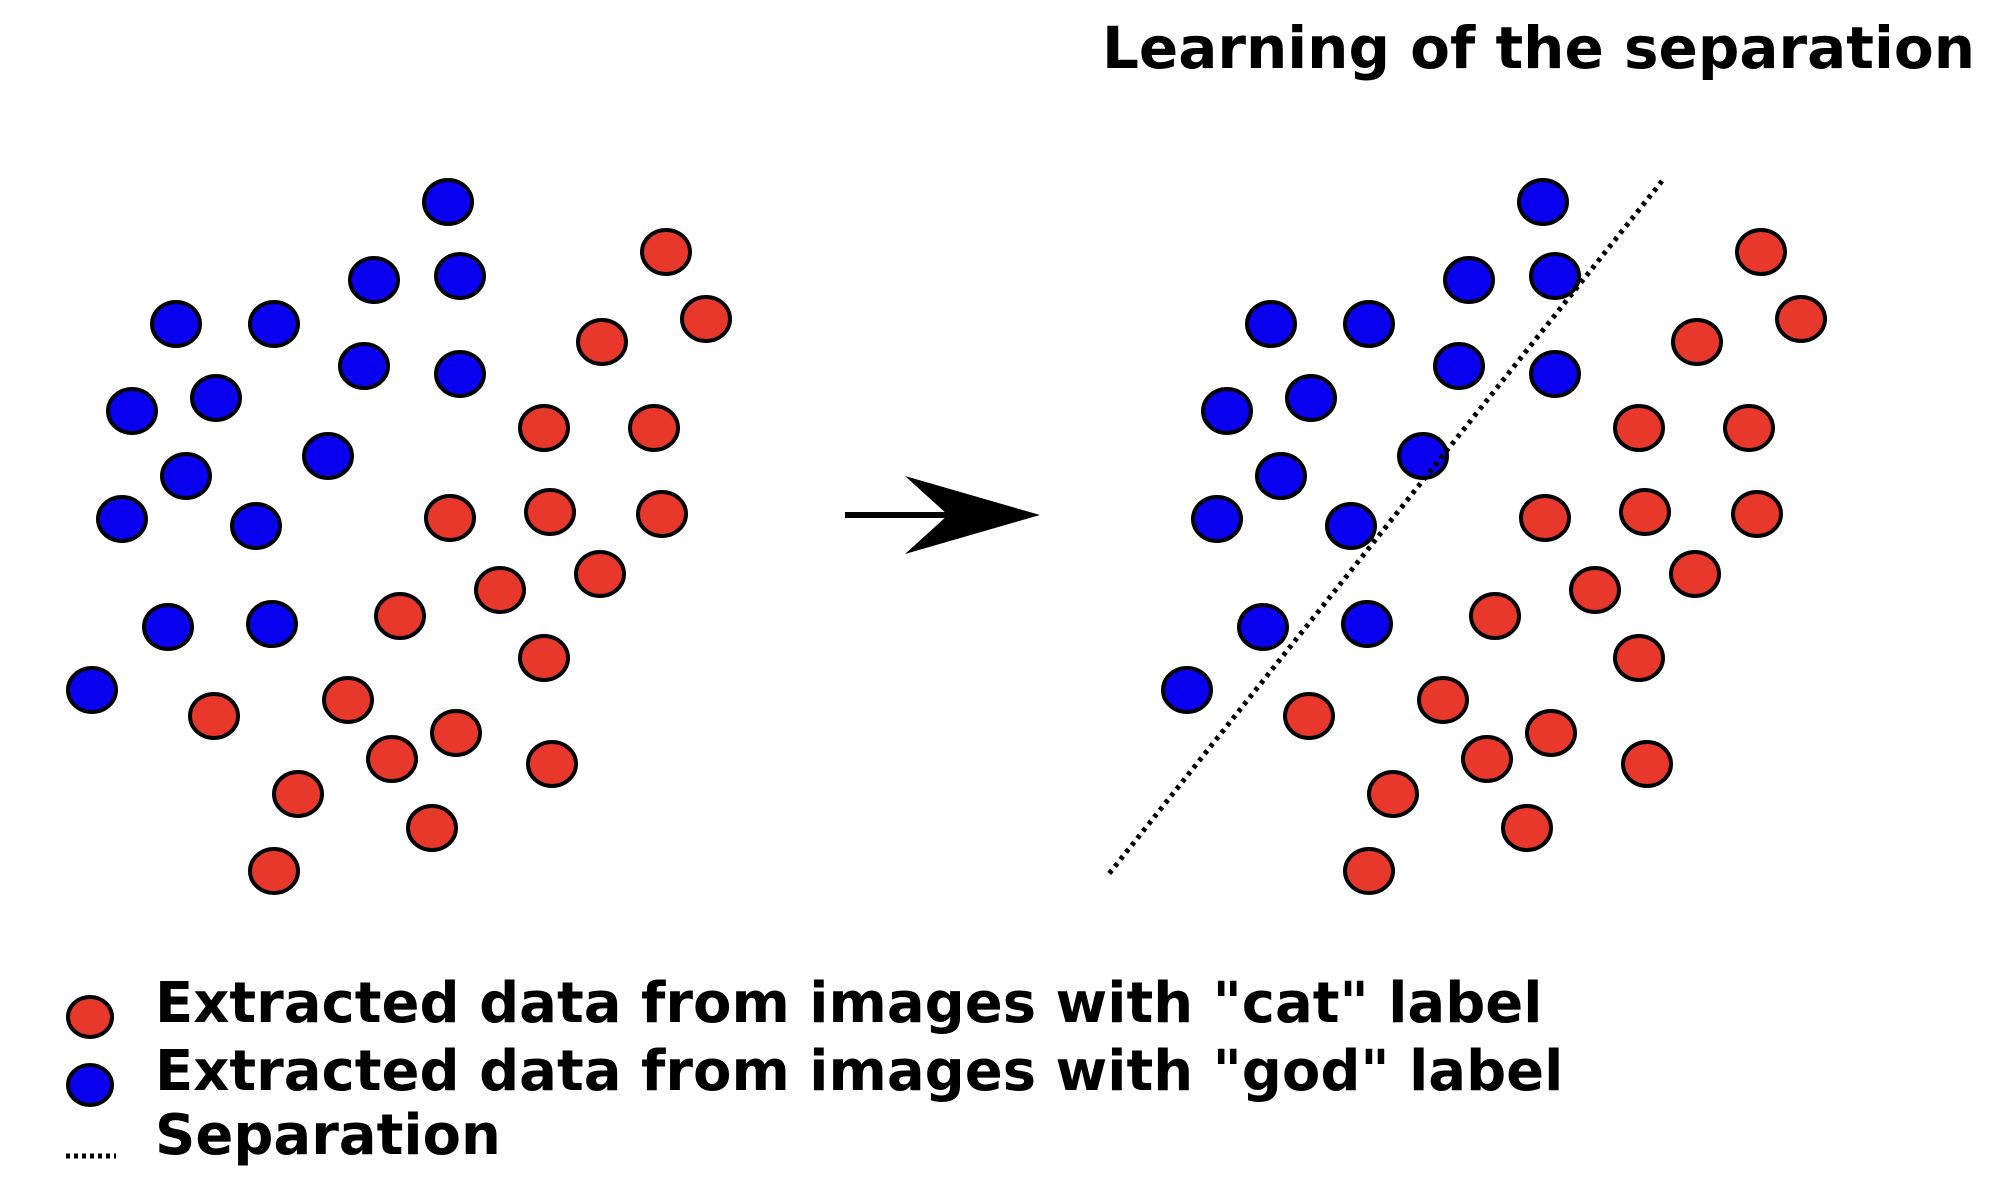 The height and width of the screenshot is (1188, 1994). I want to click on legend-item-separation: Separation, so click(283, 1135).